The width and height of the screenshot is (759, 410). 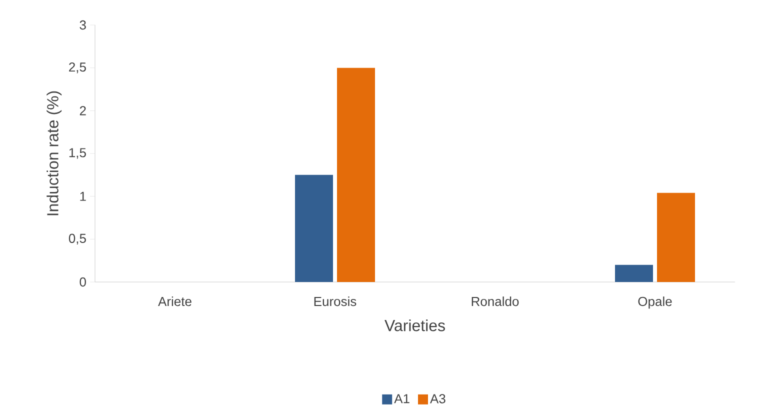 I want to click on y-tick-label: 0, so click(x=83, y=282).